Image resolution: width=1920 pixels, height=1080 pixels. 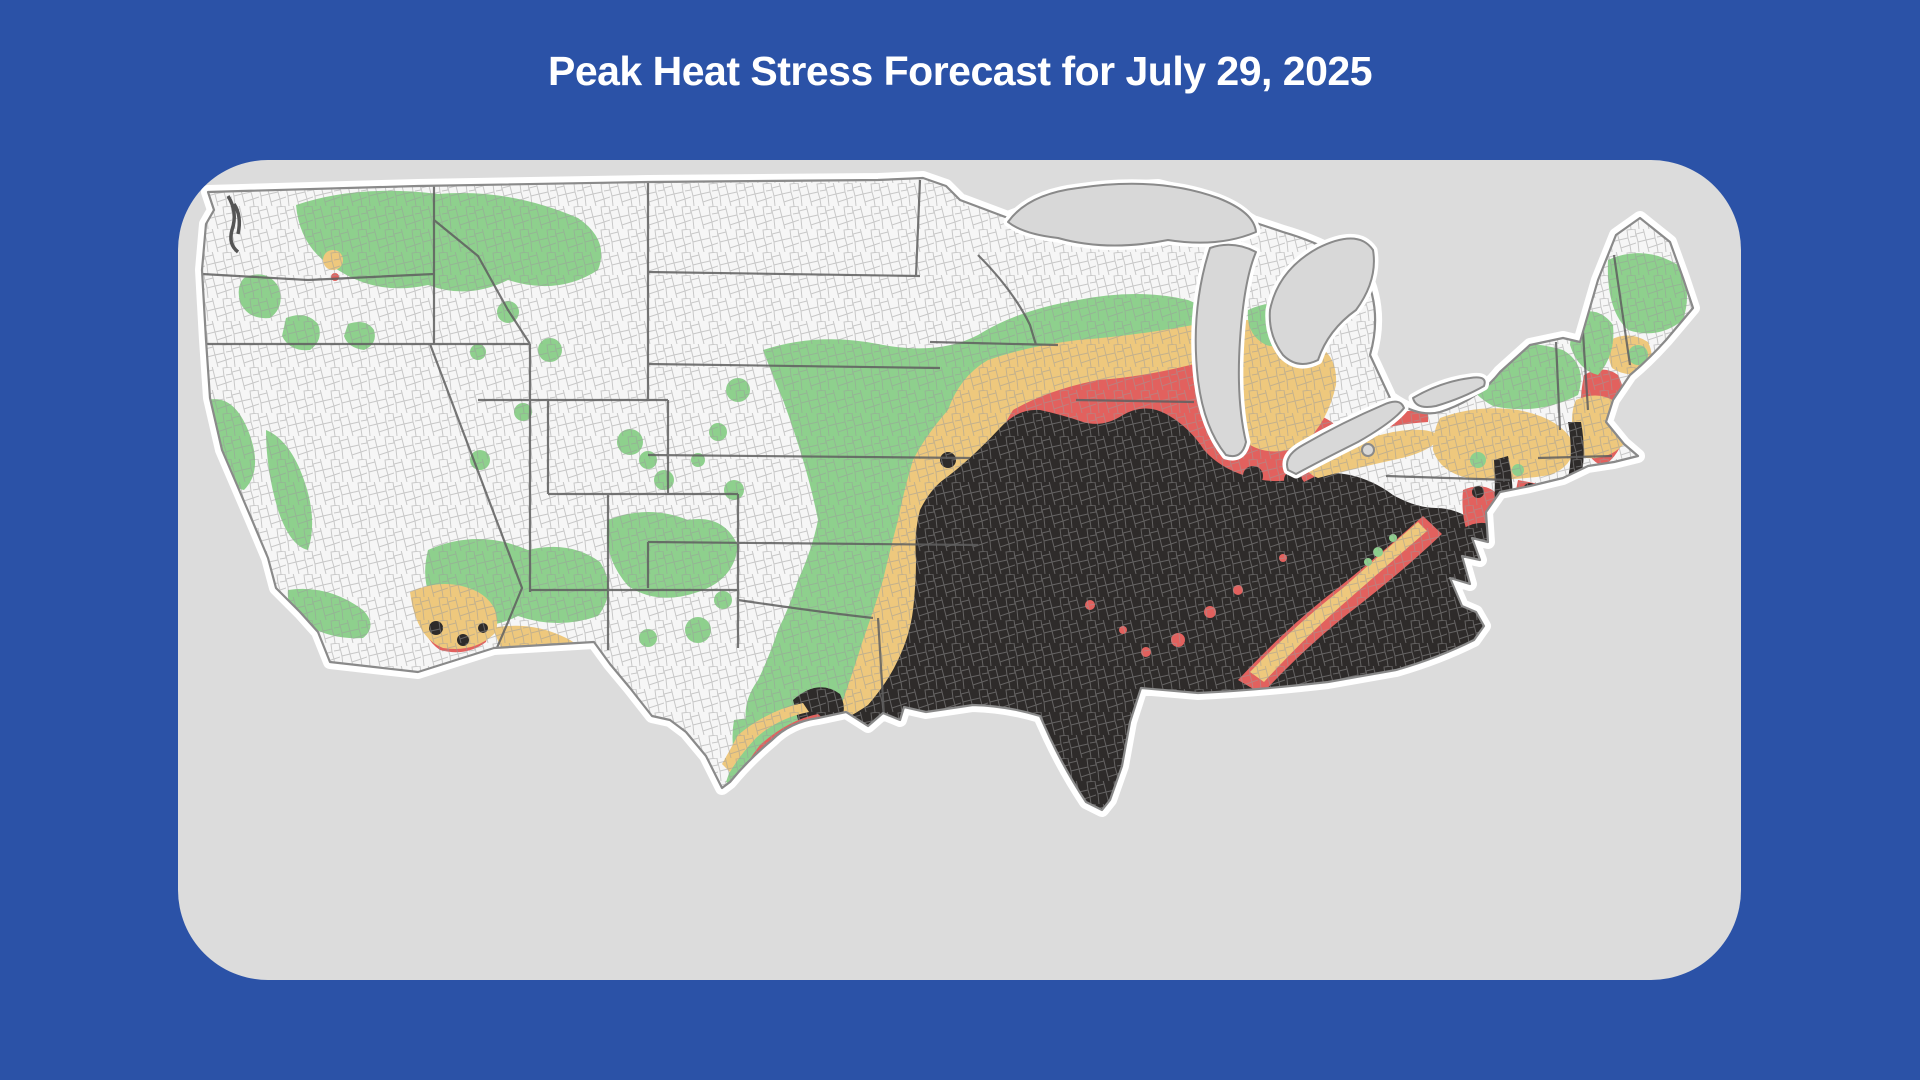 I want to click on lake-st-clair, so click(x=1368, y=450).